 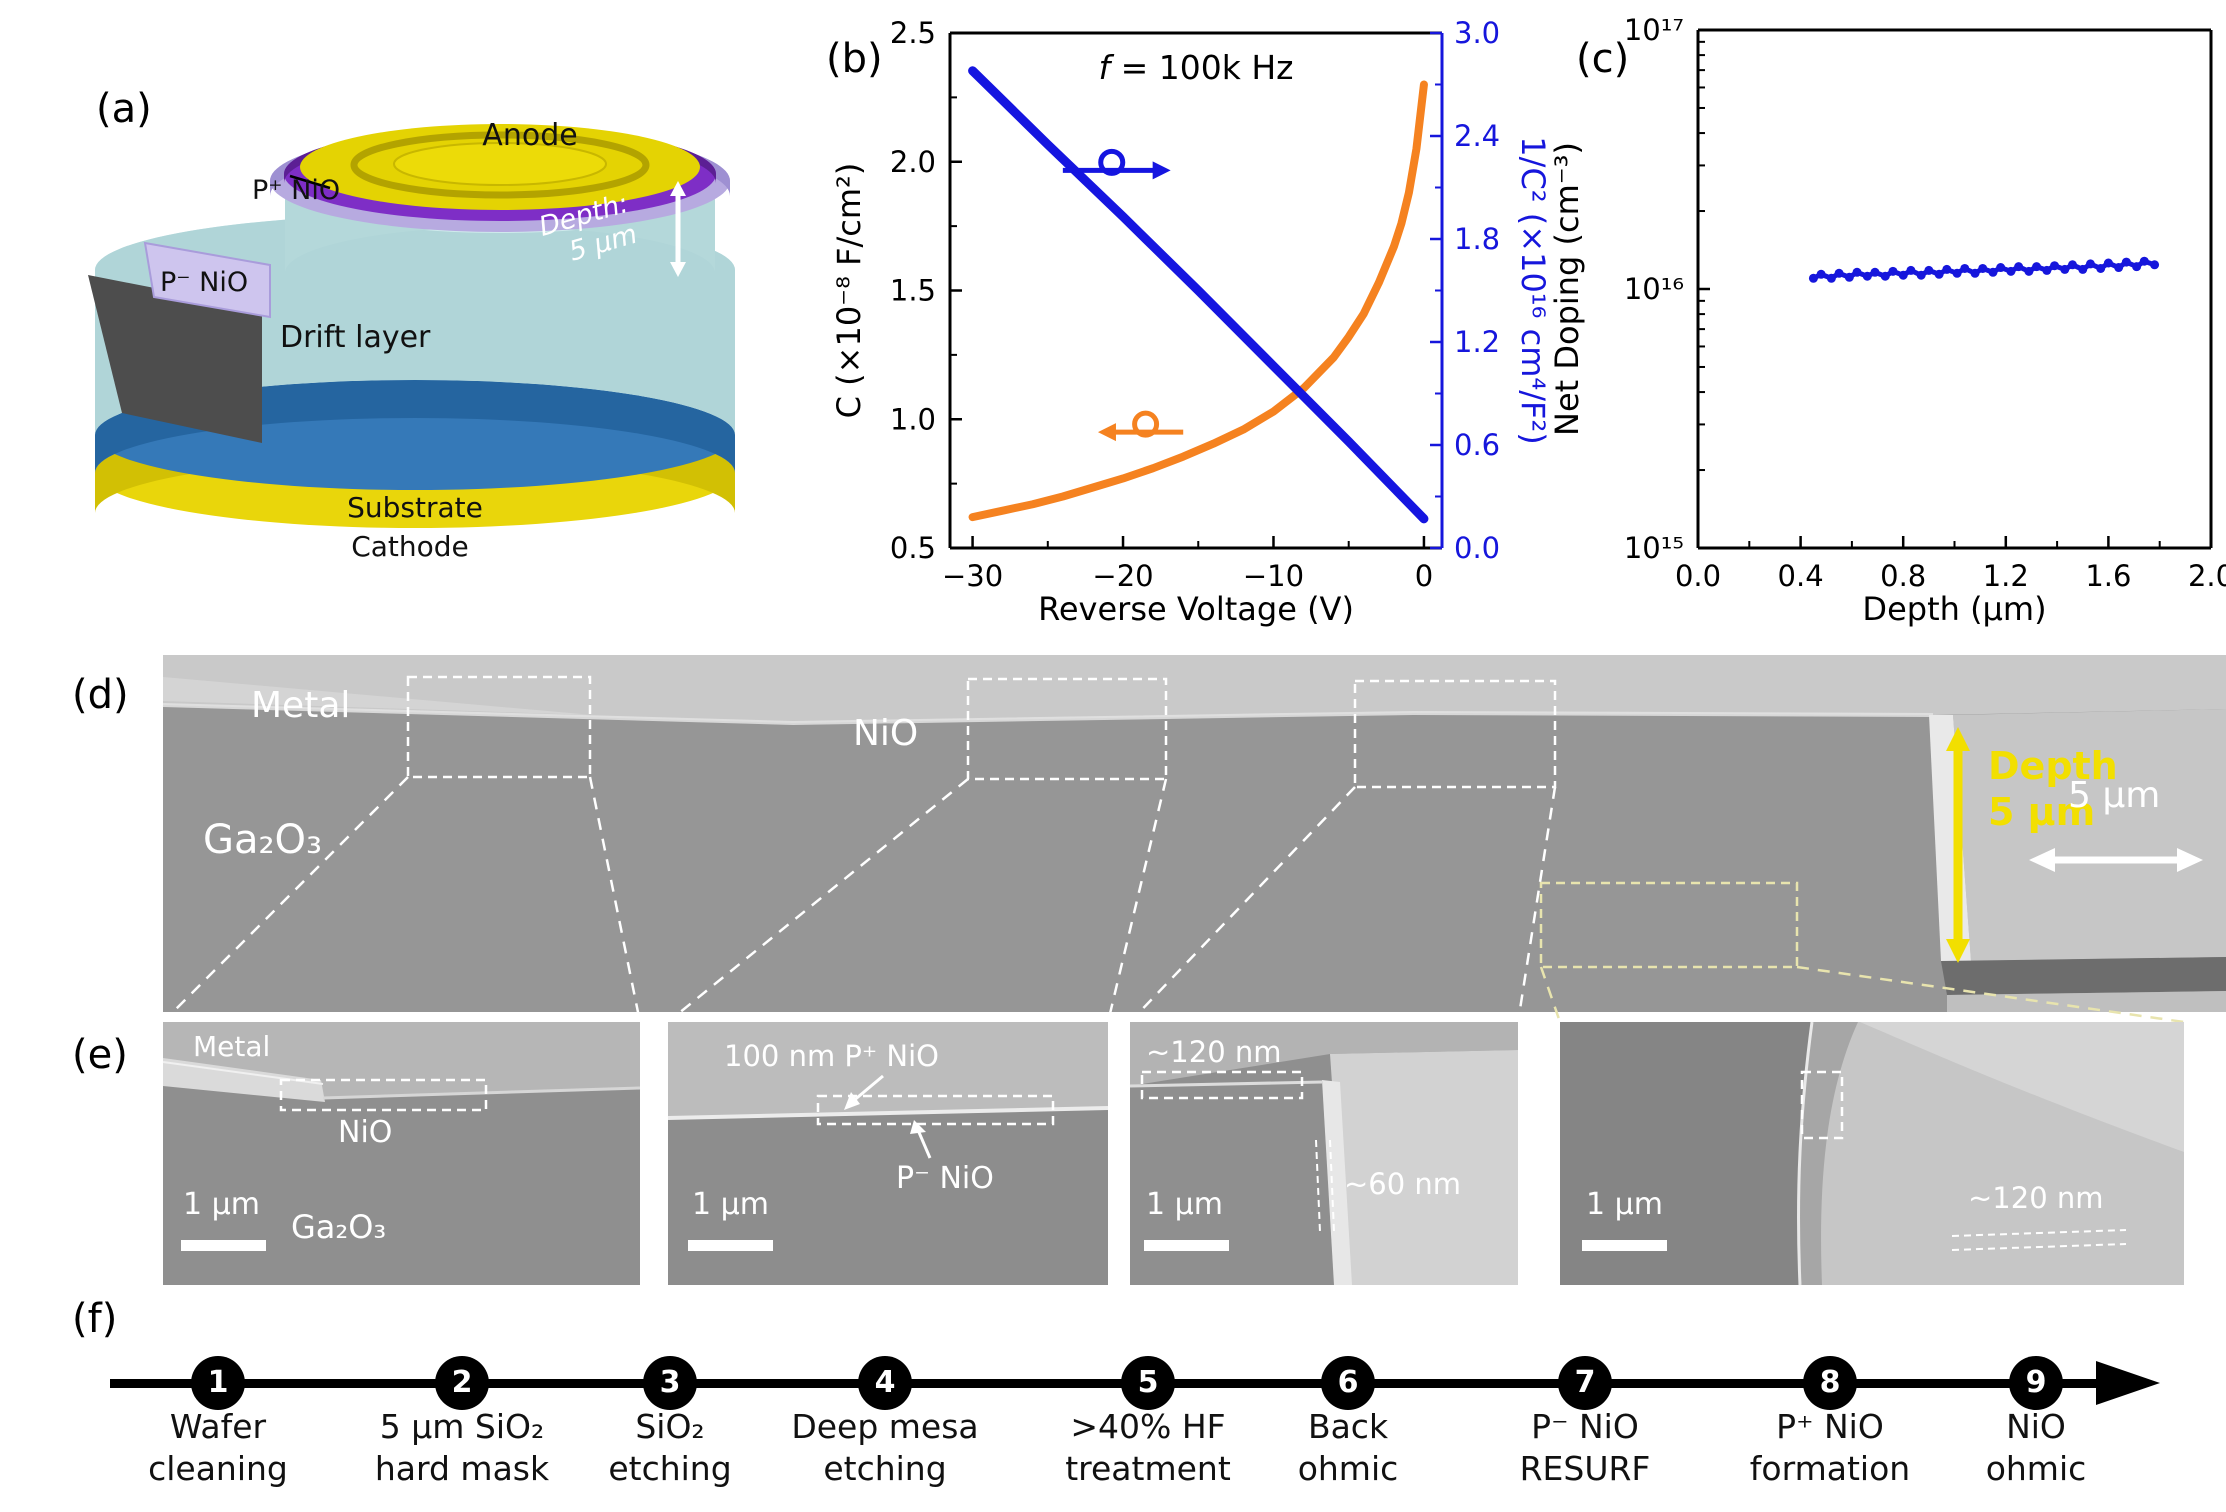 What do you see at coordinates (670, 1383) in the screenshot?
I see `step-3-dot: 3` at bounding box center [670, 1383].